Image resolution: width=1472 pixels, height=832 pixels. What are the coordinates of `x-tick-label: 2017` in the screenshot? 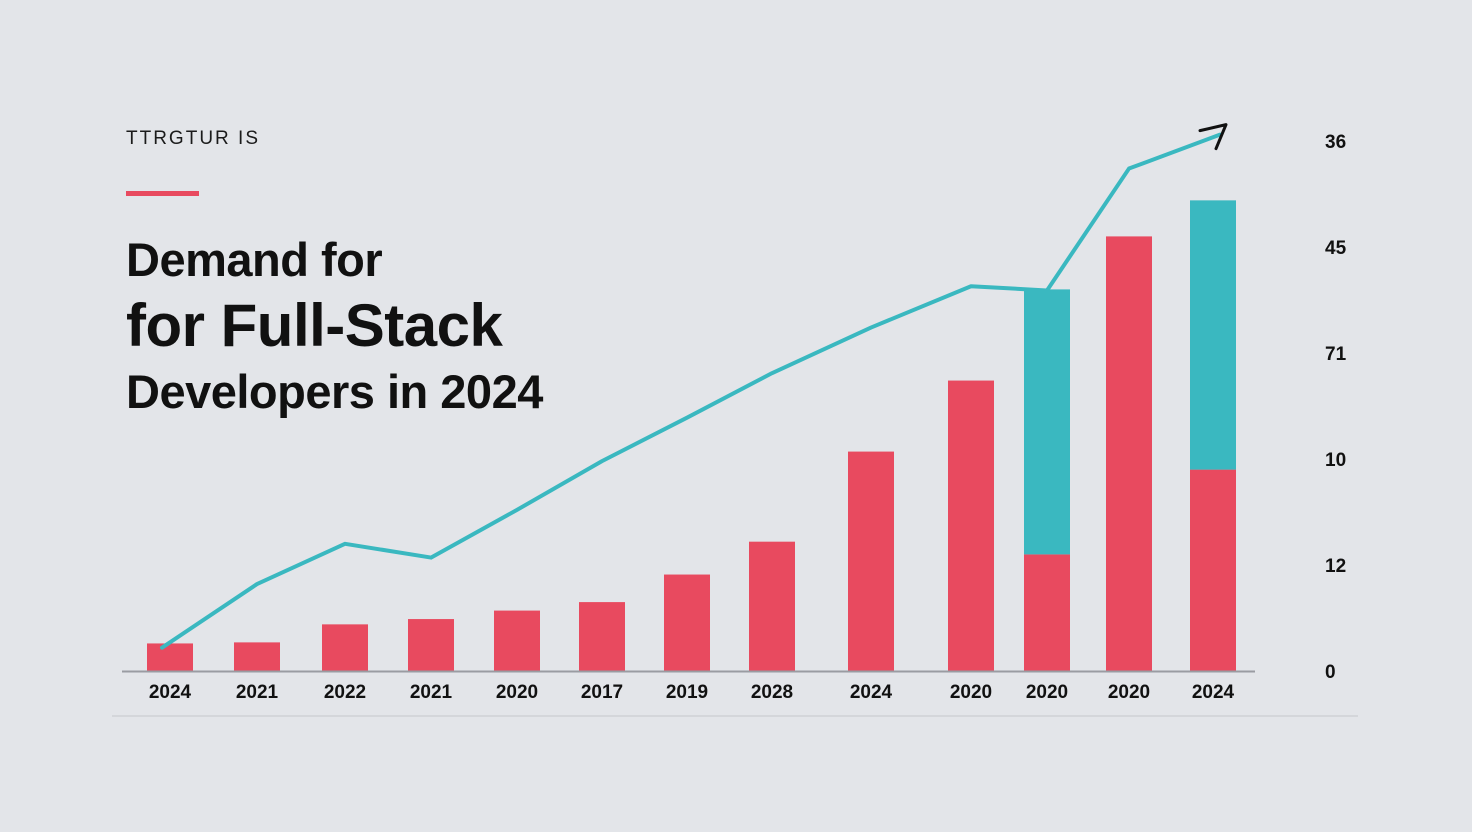 It's located at (602, 692).